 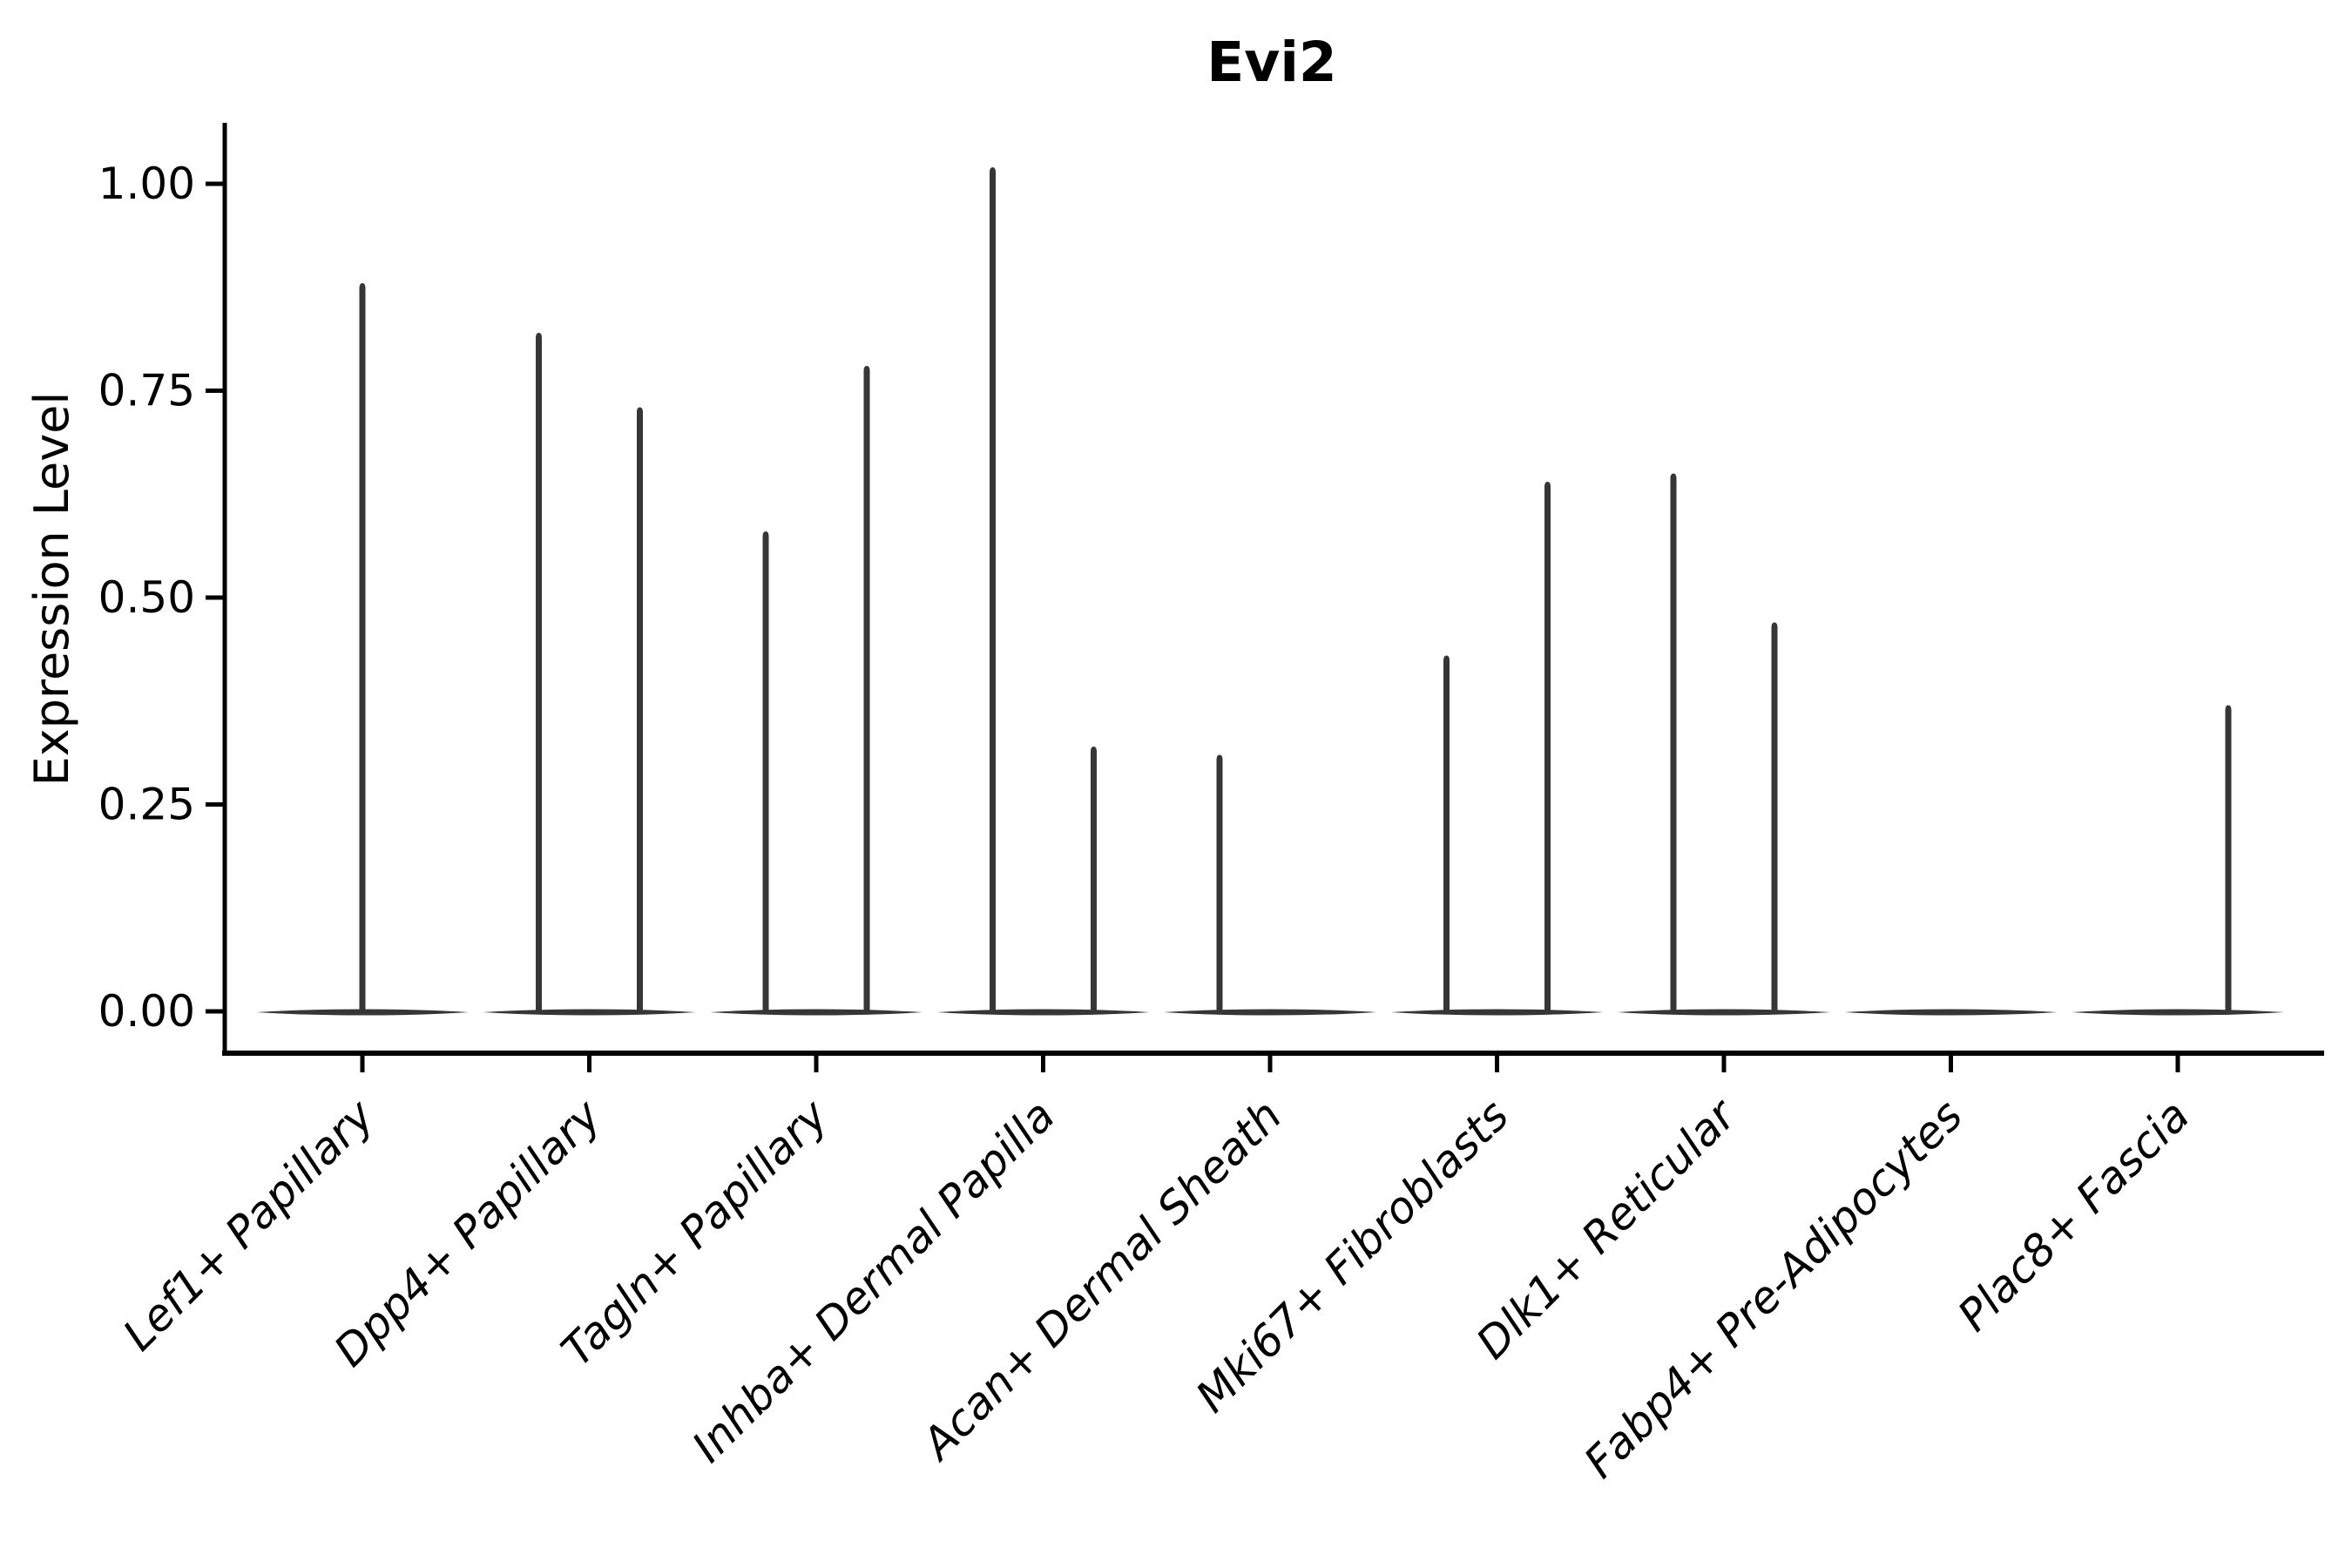 I want to click on y-tick-label: 0.75, so click(x=146, y=391).